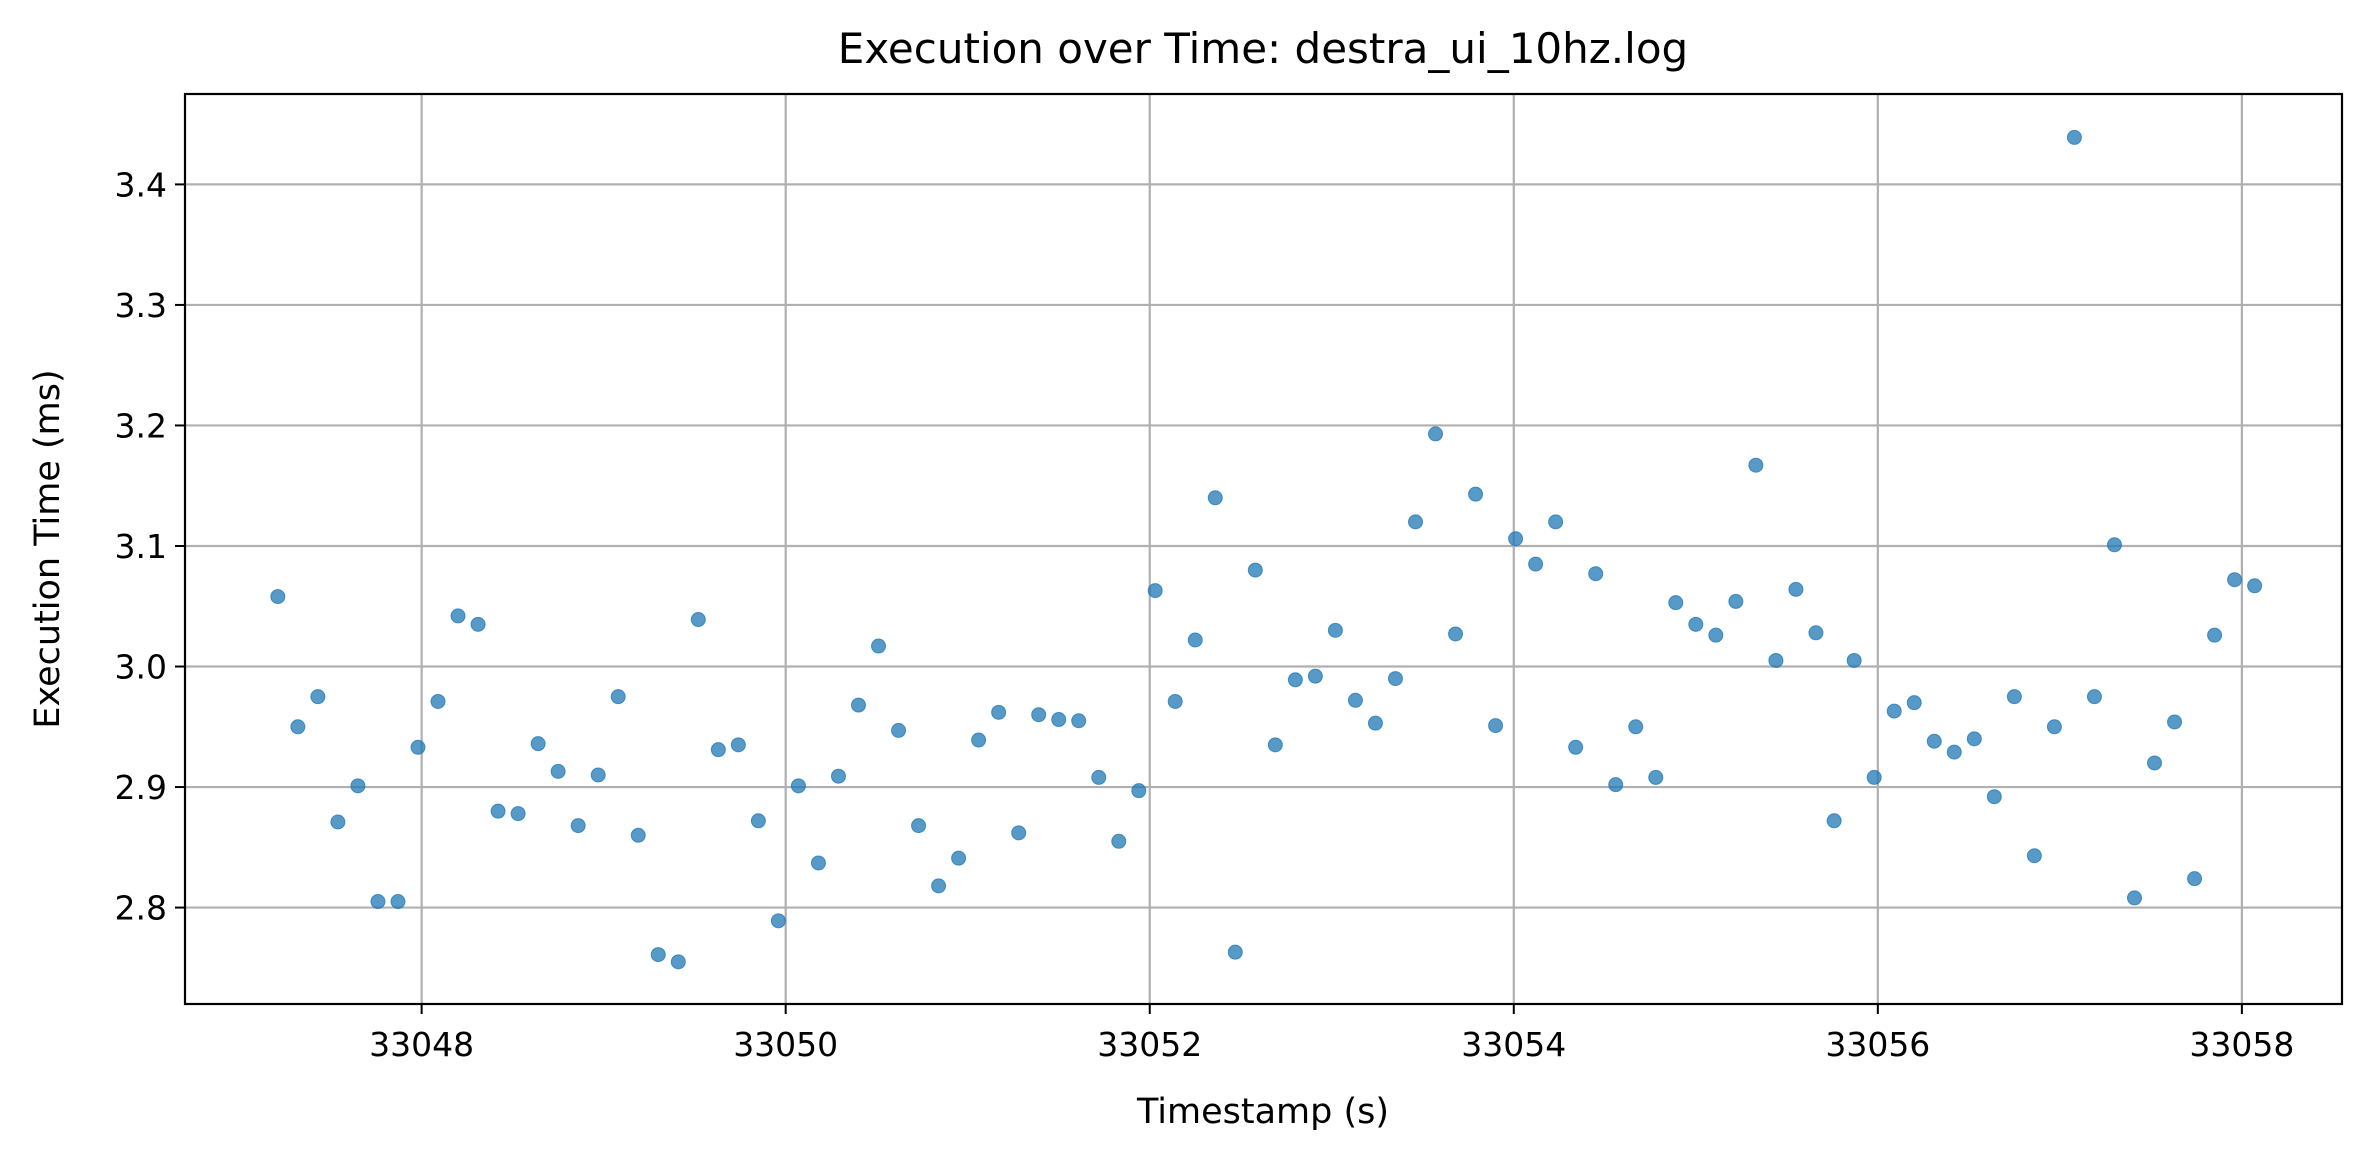  What do you see at coordinates (48, 548) in the screenshot?
I see `y-axis-label: Execution Time (ms)` at bounding box center [48, 548].